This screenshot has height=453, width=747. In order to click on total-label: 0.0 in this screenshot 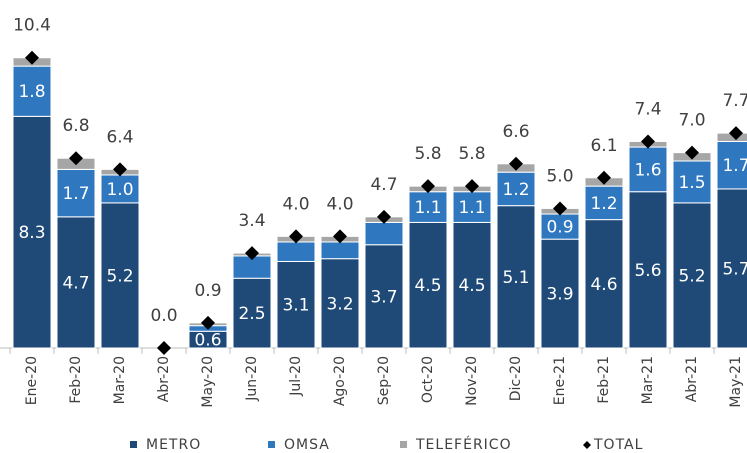, I will do `click(163, 316)`.